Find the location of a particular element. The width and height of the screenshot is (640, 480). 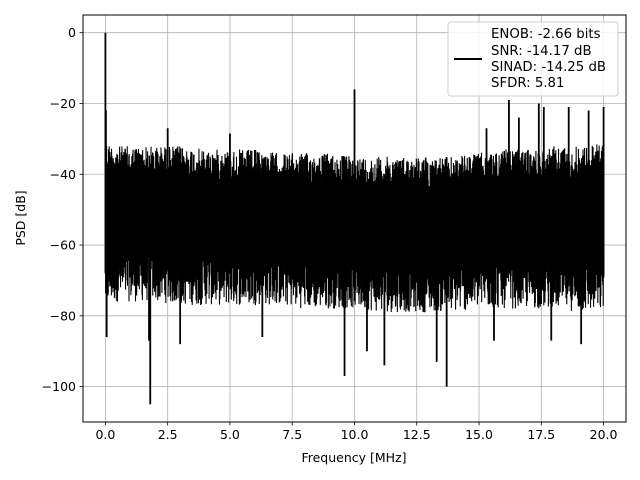

x-axis-ticks: 0.0 2.5 5.0 7.5 10.0 12.5 15.0 17.5 20.0 is located at coordinates (356, 432).